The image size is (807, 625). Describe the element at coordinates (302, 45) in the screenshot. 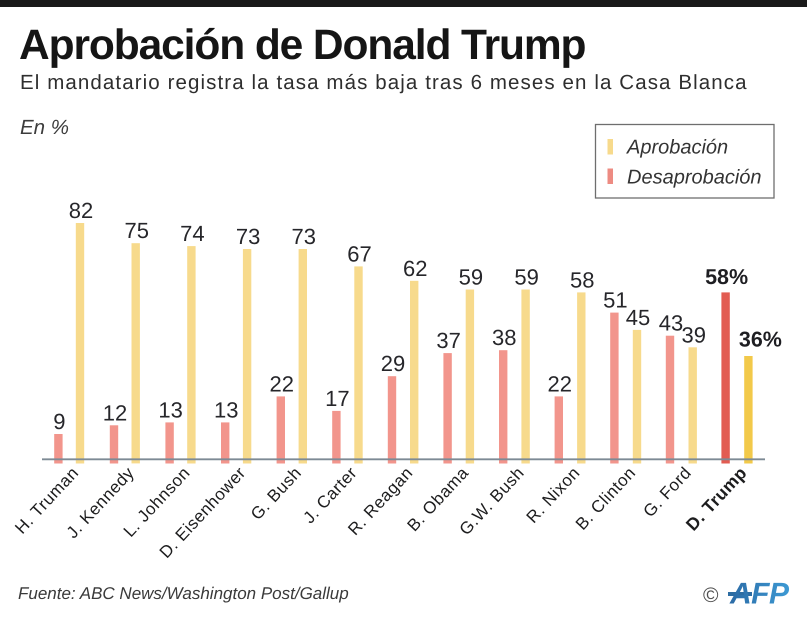

I see `svg-text: Aprobación de Donald Trump` at that location.